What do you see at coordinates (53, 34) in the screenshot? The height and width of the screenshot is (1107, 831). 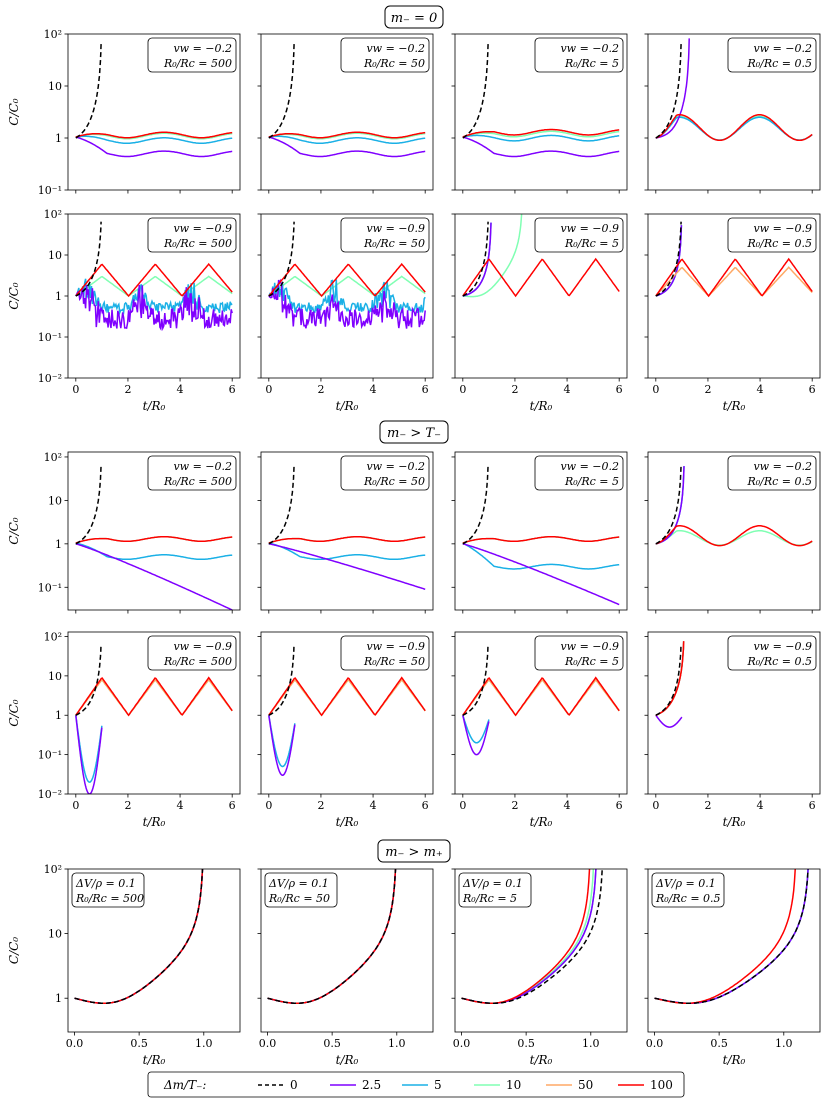 I see `y-tick-label: 10²` at bounding box center [53, 34].